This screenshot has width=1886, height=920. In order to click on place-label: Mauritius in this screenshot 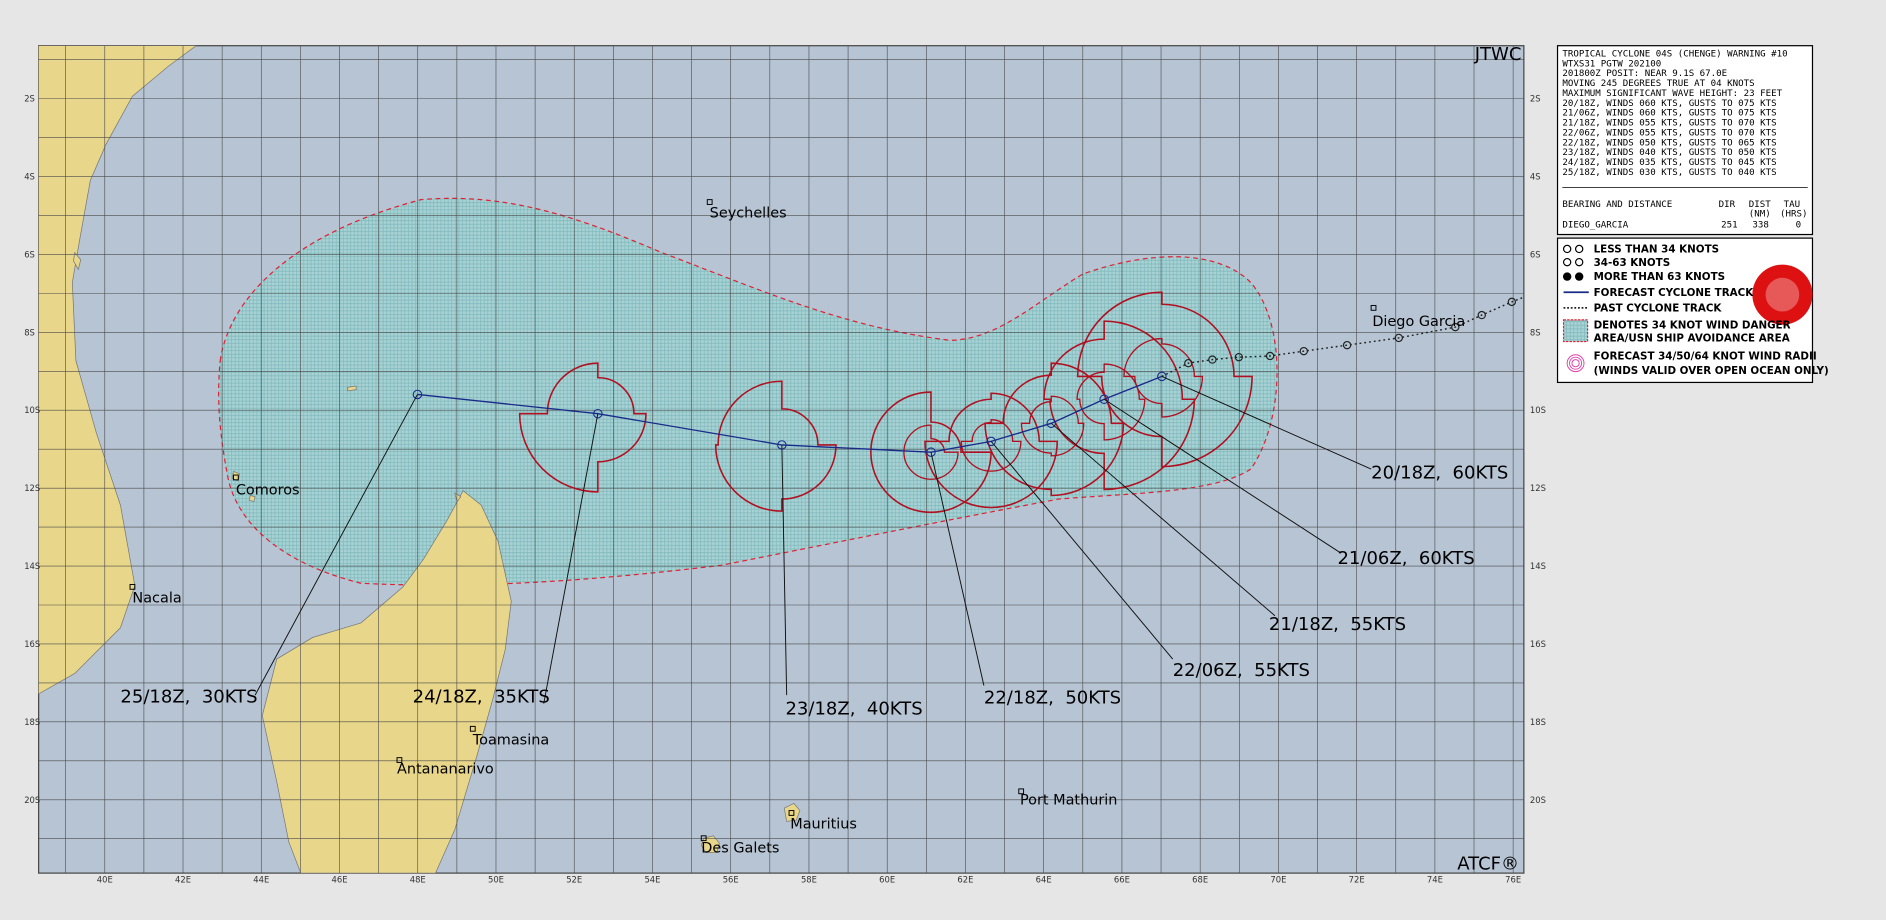, I will do `click(823, 825)`.